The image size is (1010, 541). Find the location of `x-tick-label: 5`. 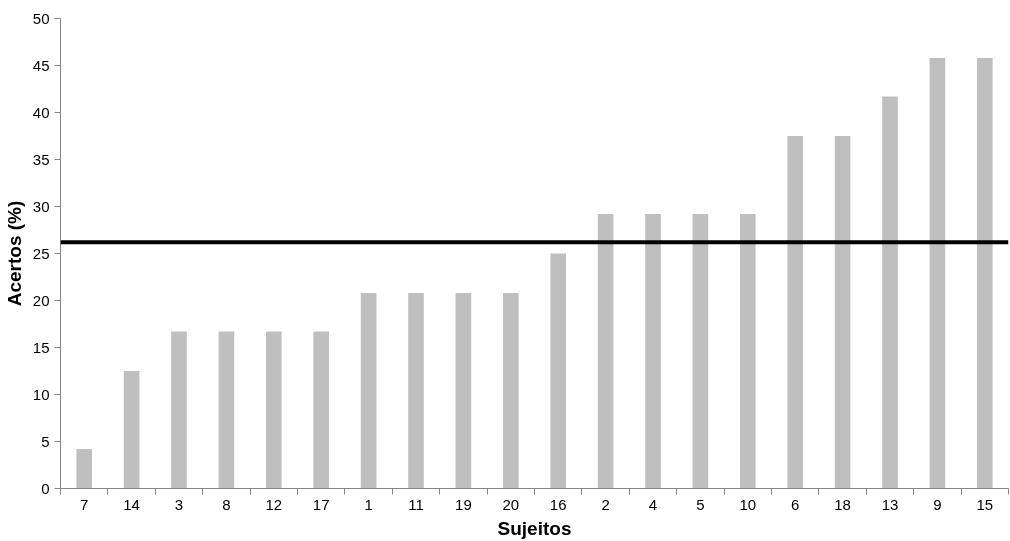

x-tick-label: 5 is located at coordinates (700, 504).